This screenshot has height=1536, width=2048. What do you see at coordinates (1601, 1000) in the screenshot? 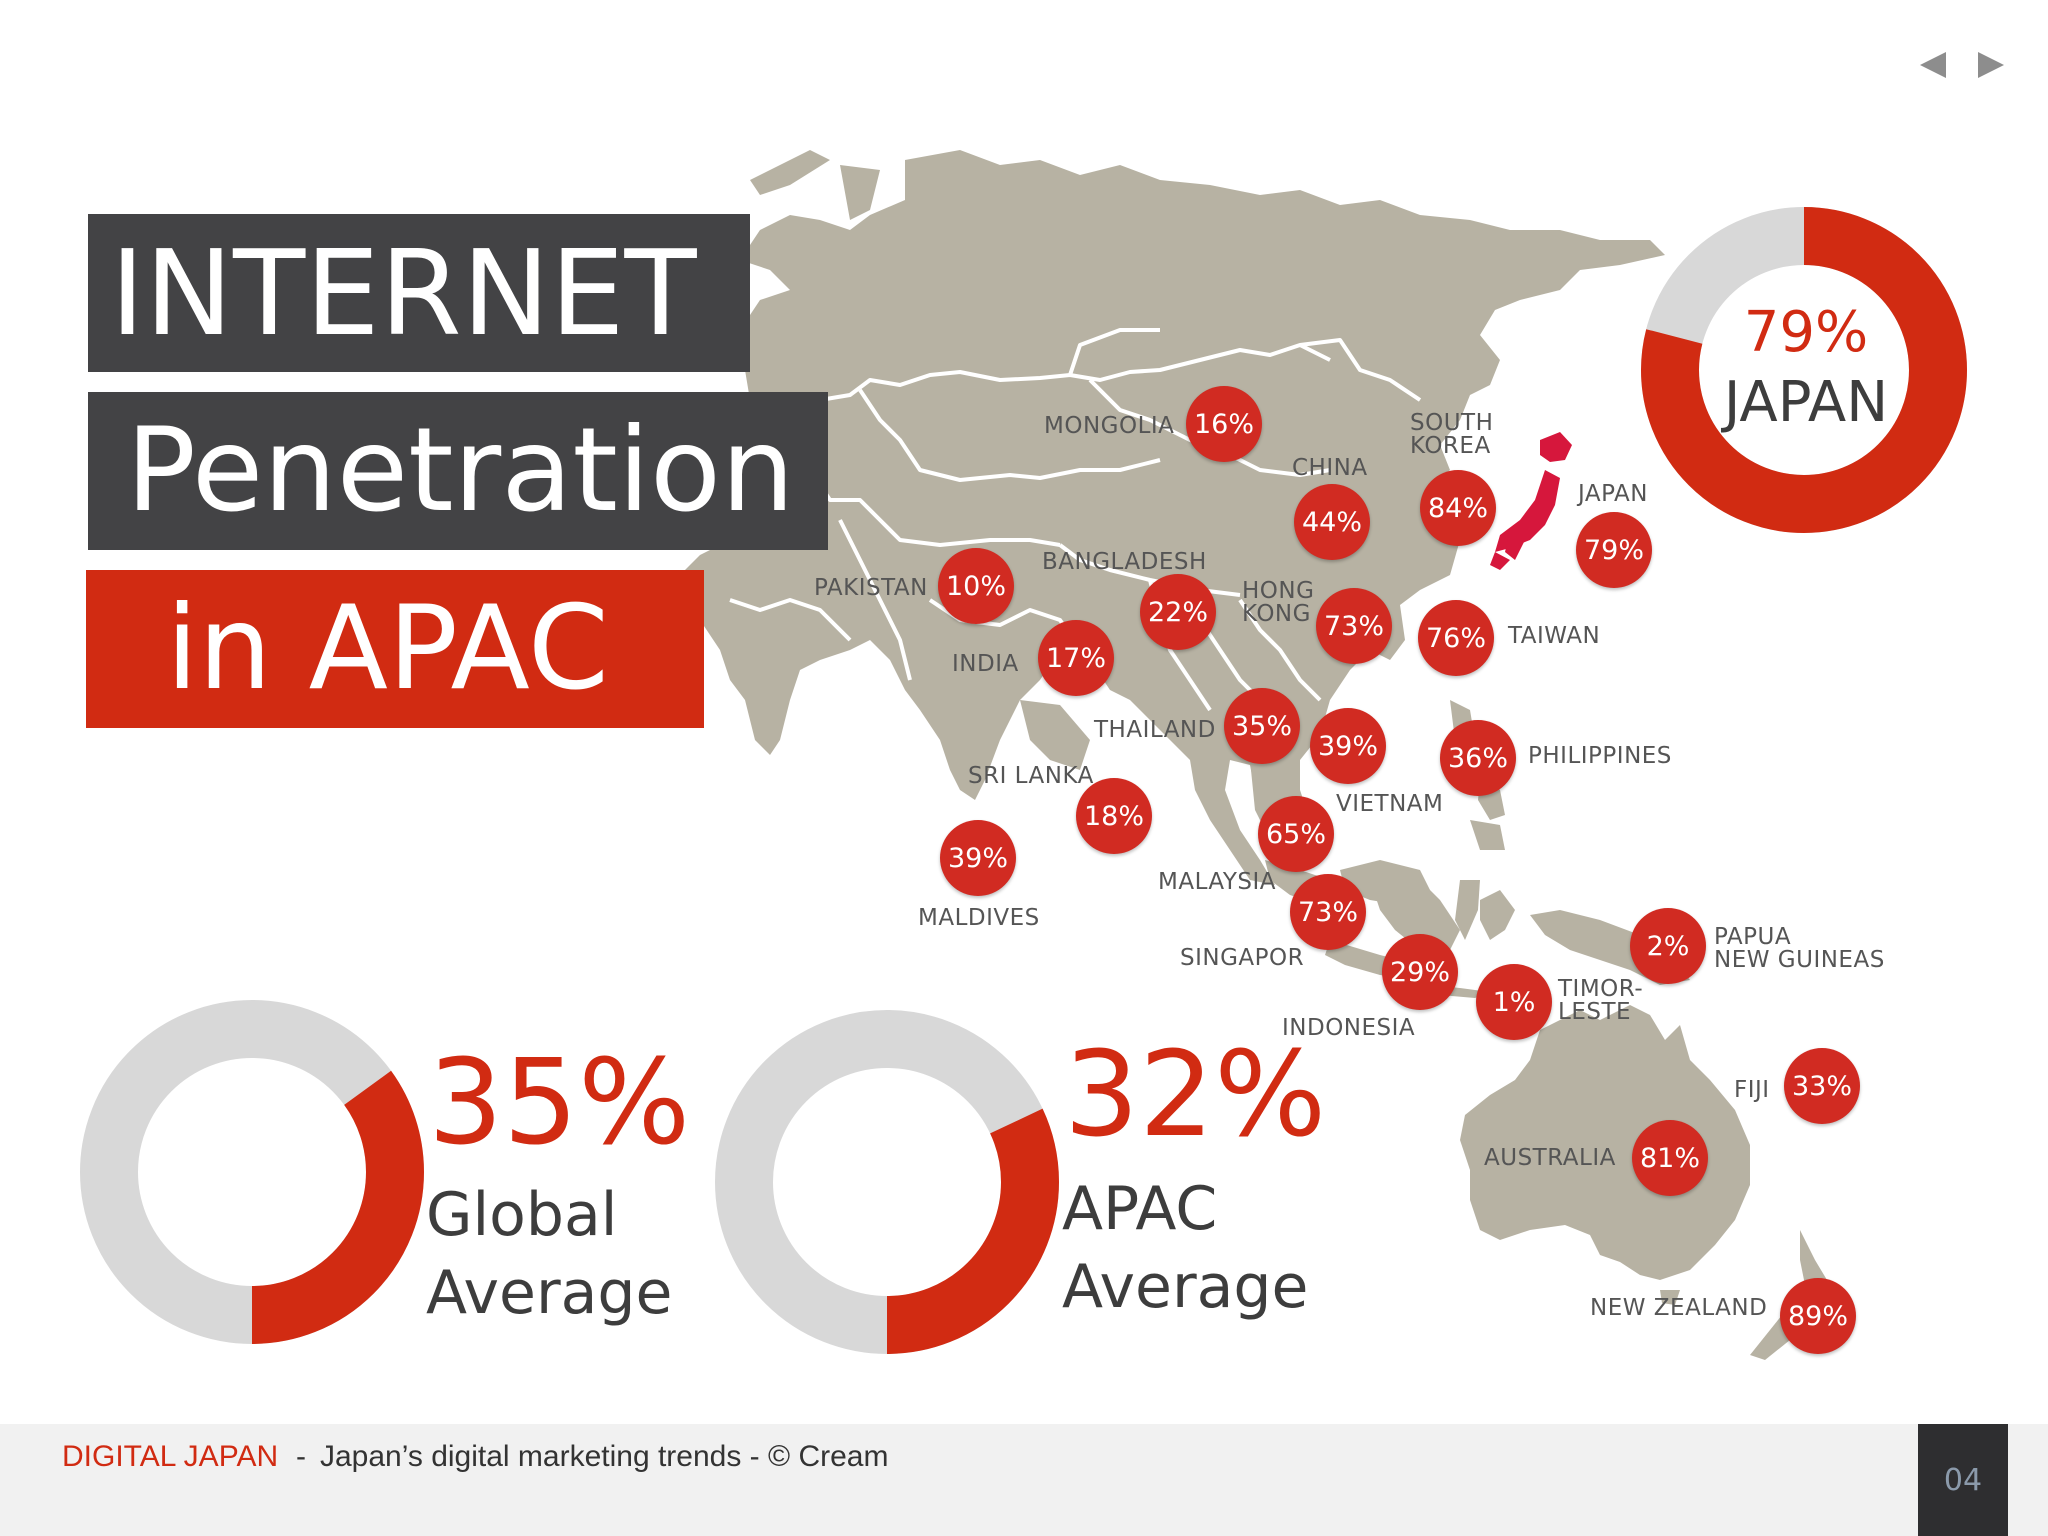
I see `label-timor-leste: TIMOR- LESTE` at bounding box center [1601, 1000].